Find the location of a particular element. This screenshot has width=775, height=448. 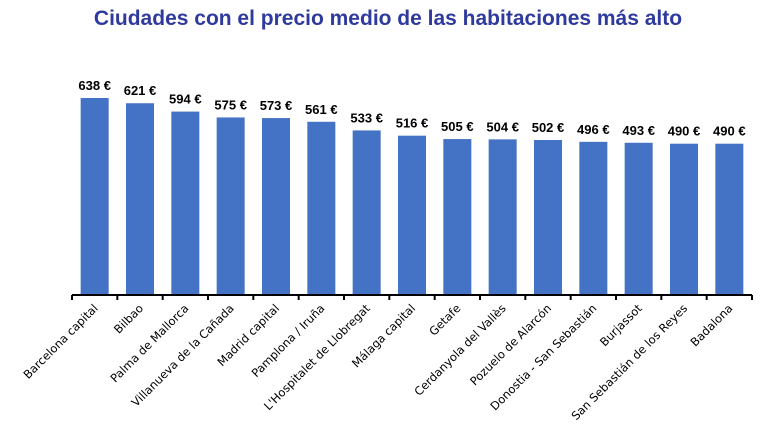

x-tick-label: Palma de Mallorca is located at coordinates (149, 343).